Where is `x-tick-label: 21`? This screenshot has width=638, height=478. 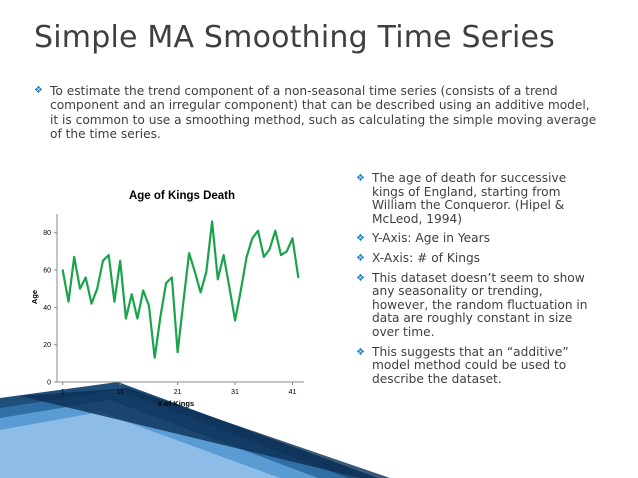
x-tick-label: 21 is located at coordinates (178, 392).